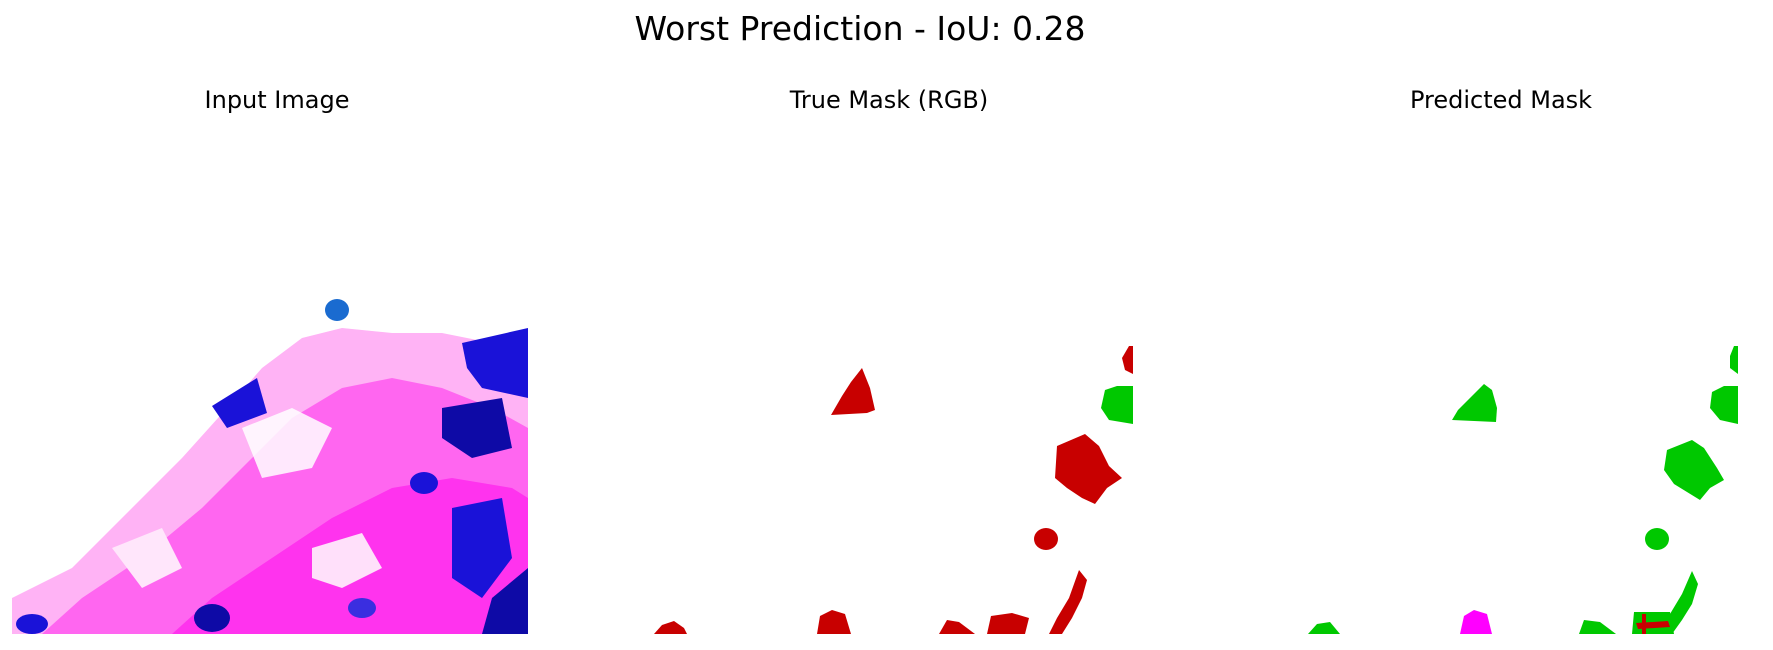 The image size is (1773, 650). What do you see at coordinates (889, 100) in the screenshot?
I see `true-mask-title: True Mask (RGB)` at bounding box center [889, 100].